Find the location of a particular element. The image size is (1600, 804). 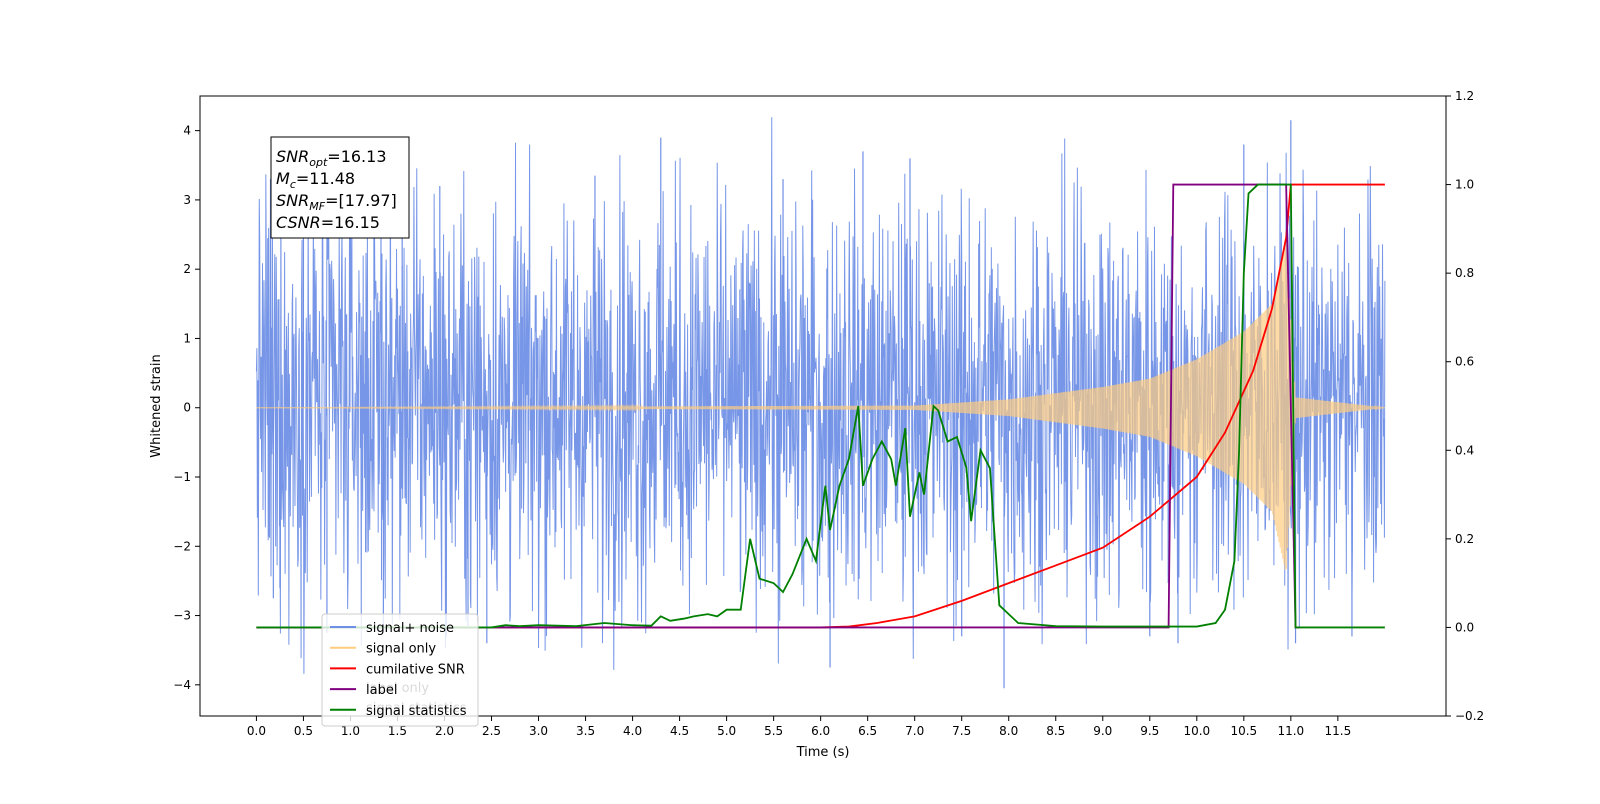

x-tick-label: 4.0 is located at coordinates (632, 731).